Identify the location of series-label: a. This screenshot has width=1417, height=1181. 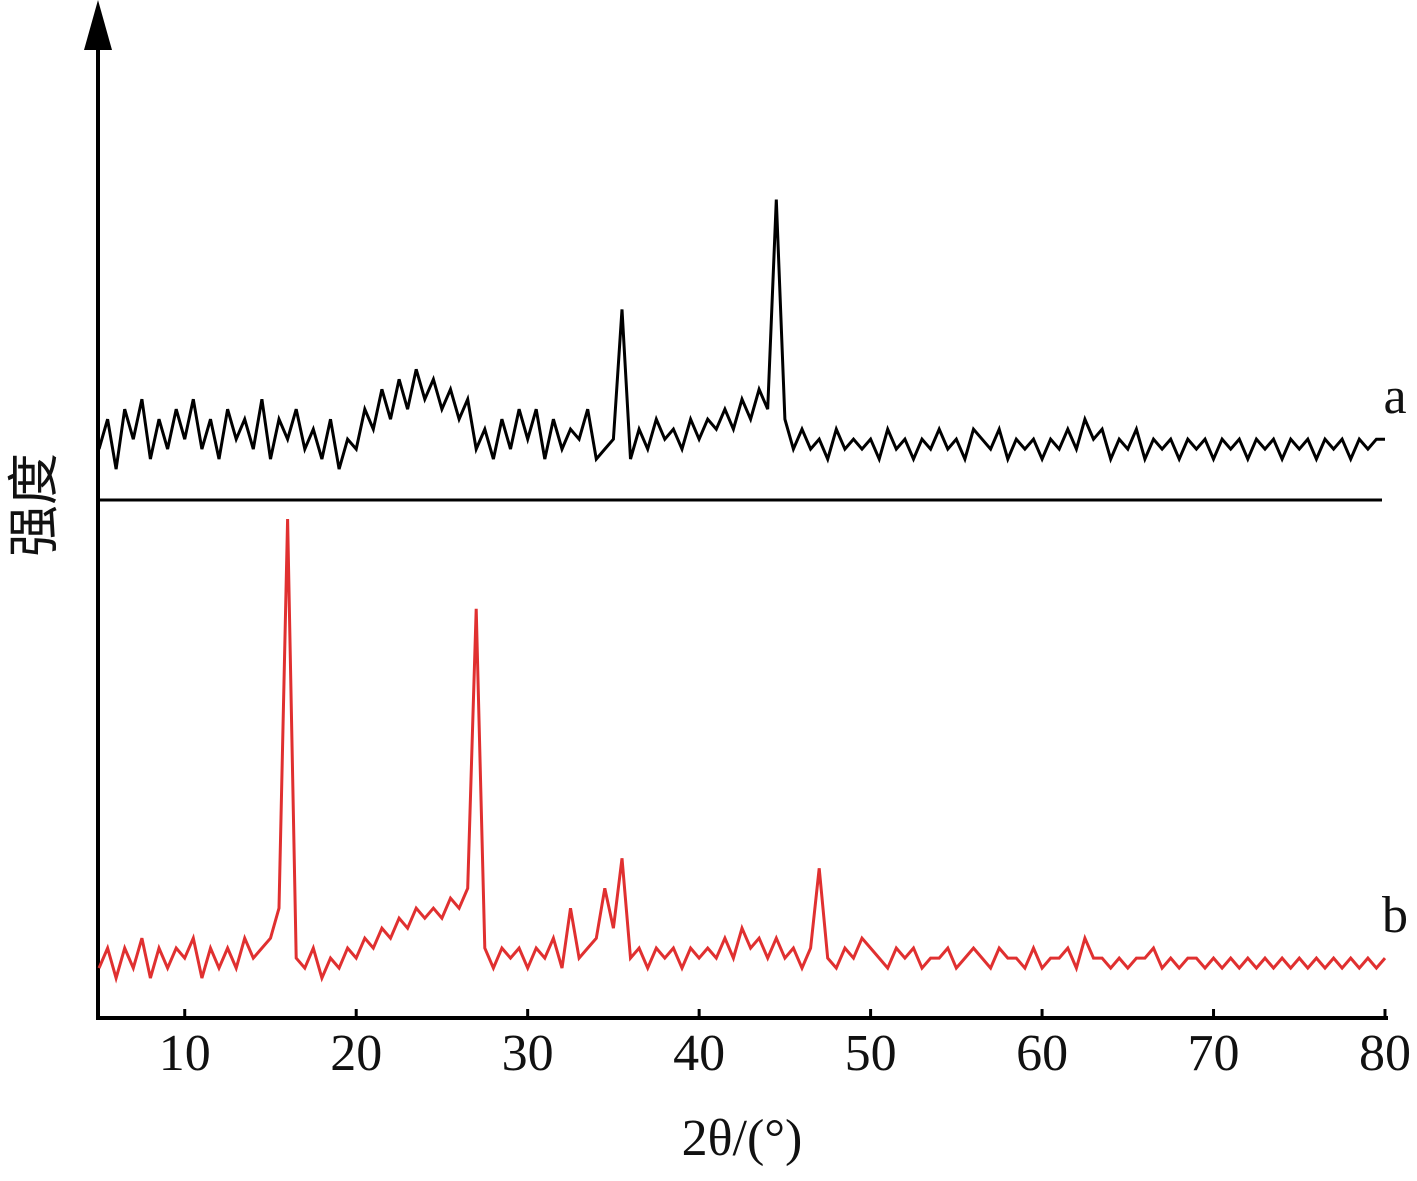
(1394, 396).